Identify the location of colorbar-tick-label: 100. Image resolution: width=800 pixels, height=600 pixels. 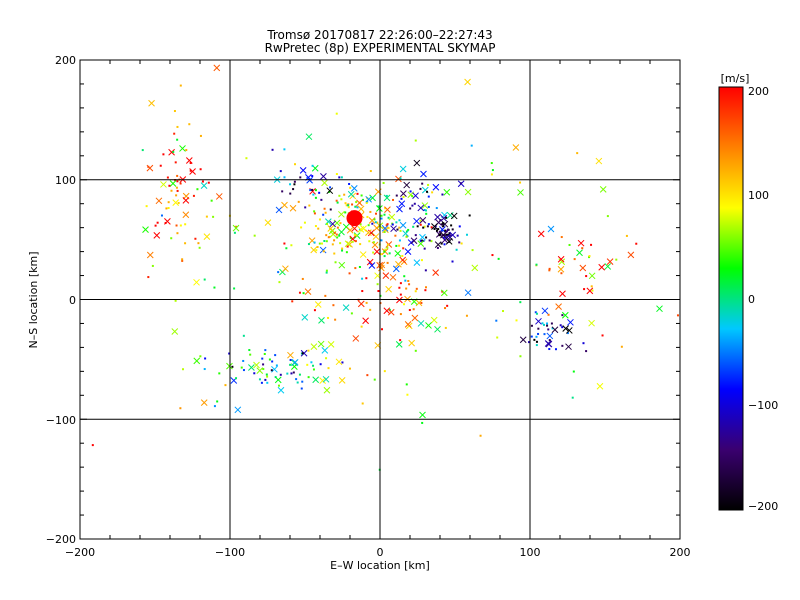
(758, 195).